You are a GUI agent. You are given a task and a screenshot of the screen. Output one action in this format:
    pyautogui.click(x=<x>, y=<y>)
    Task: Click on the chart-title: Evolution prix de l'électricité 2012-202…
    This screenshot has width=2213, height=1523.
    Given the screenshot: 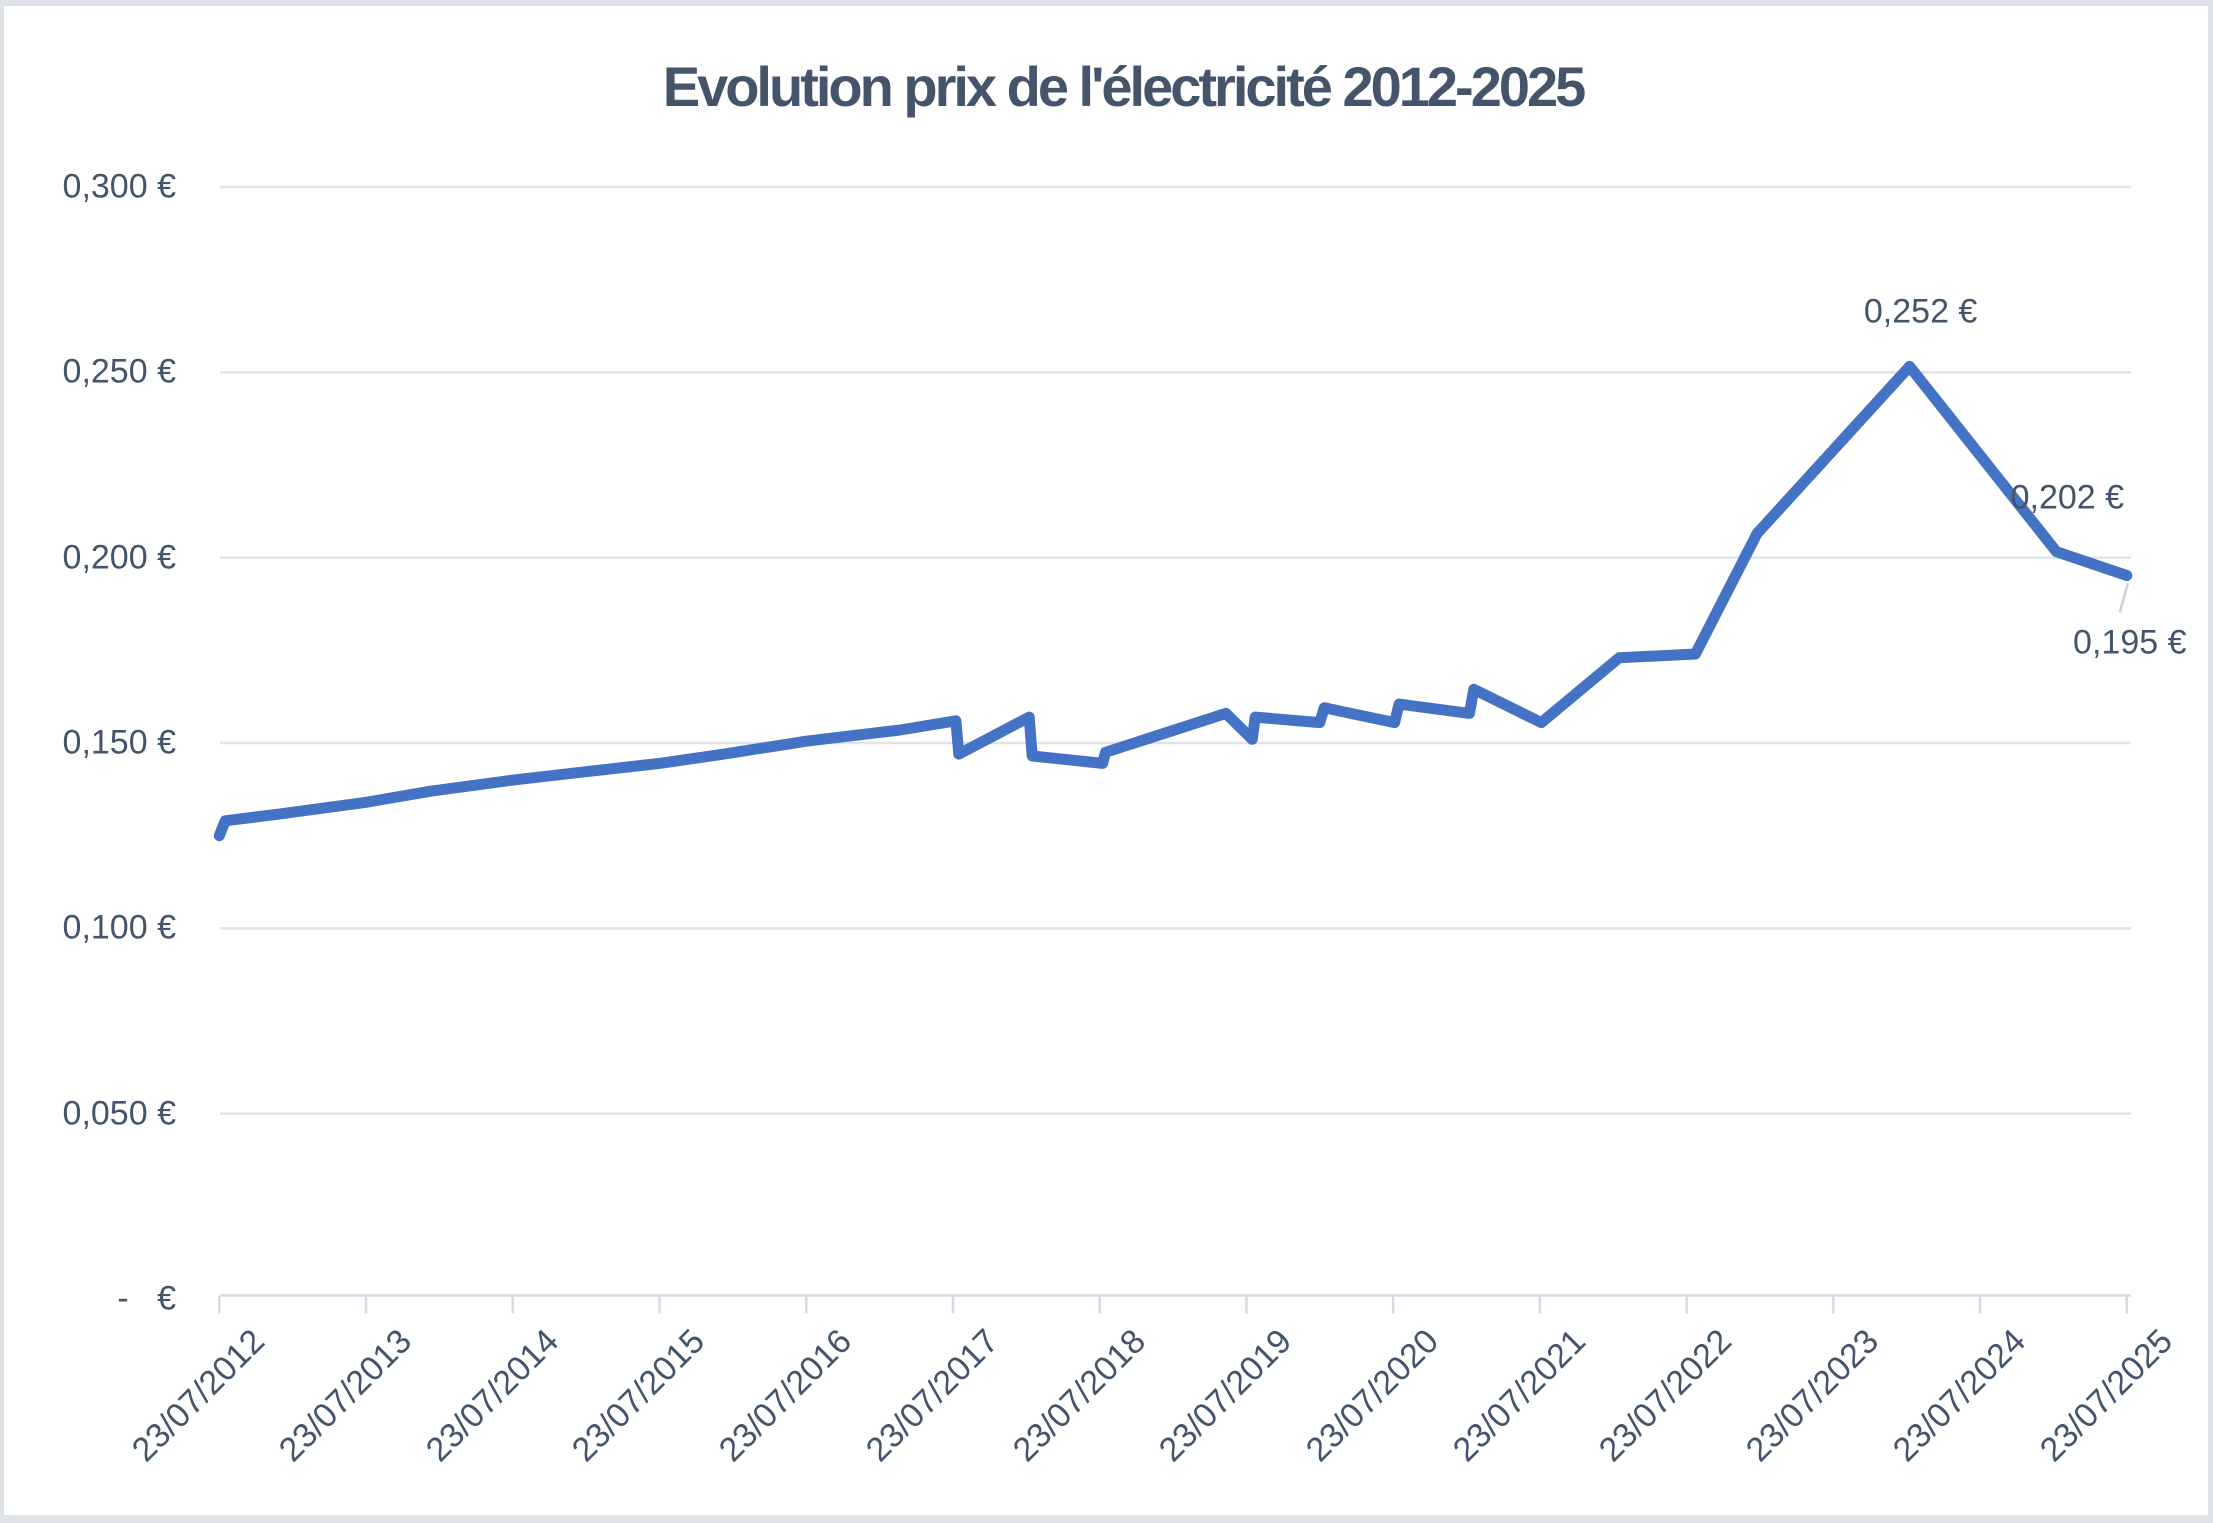 What is the action you would take?
    pyautogui.click(x=1124, y=86)
    